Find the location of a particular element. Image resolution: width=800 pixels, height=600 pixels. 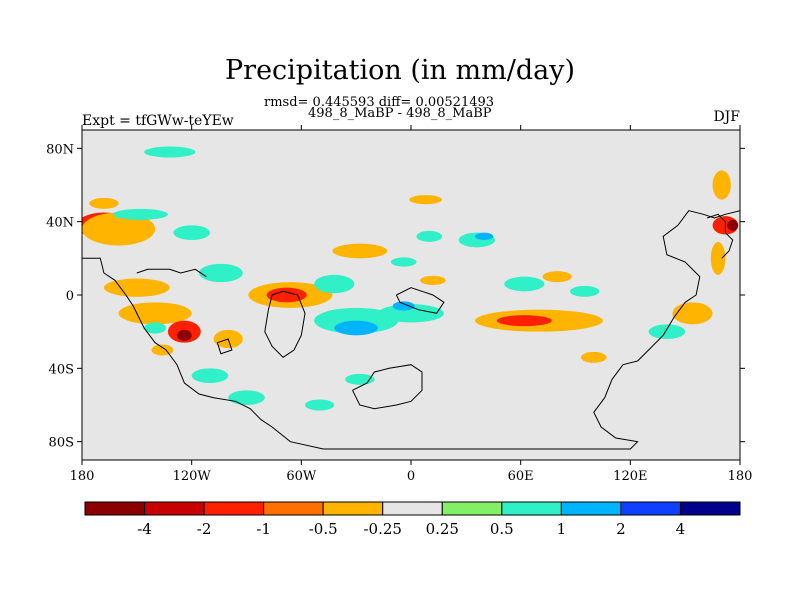

stats-line: rmsd= 0.445593 diff= 0.00521493 is located at coordinates (379, 102).